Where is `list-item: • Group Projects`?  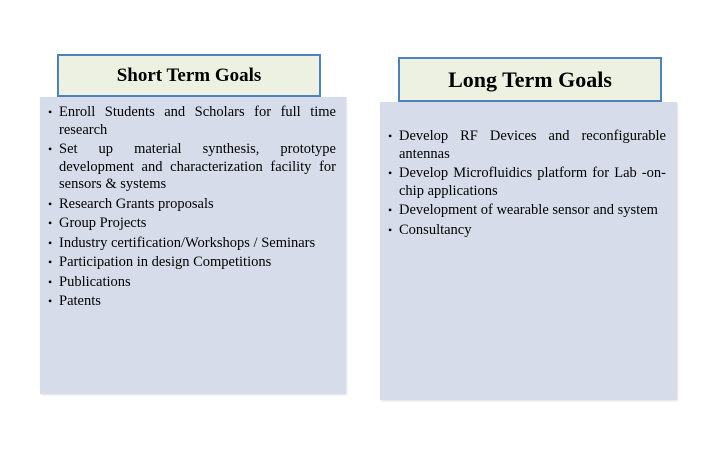
list-item: • Group Projects is located at coordinates (192, 224).